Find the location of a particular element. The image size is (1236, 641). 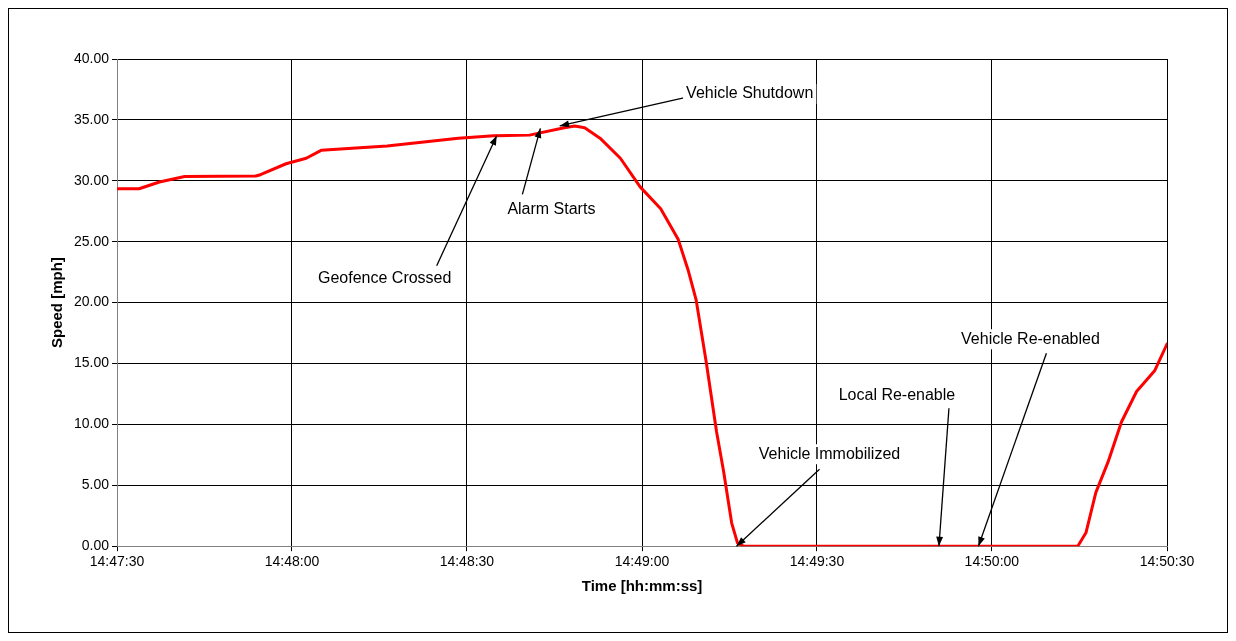

x-axis-title: Time [hh:mm:ss] is located at coordinates (642, 586).